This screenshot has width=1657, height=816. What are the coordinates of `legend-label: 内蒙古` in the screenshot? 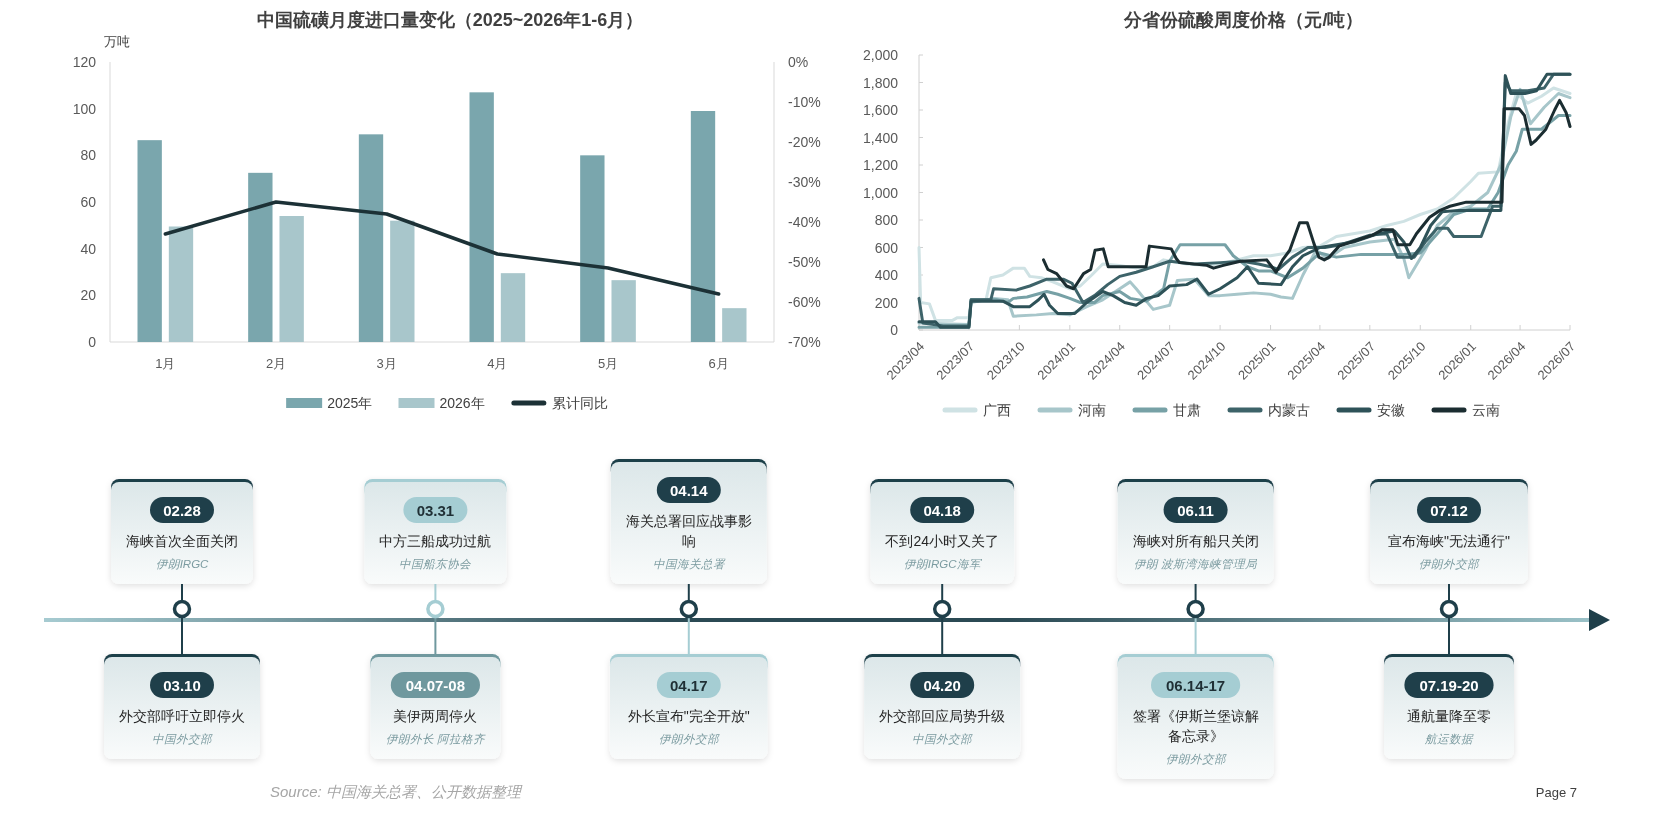 It's located at (1289, 410).